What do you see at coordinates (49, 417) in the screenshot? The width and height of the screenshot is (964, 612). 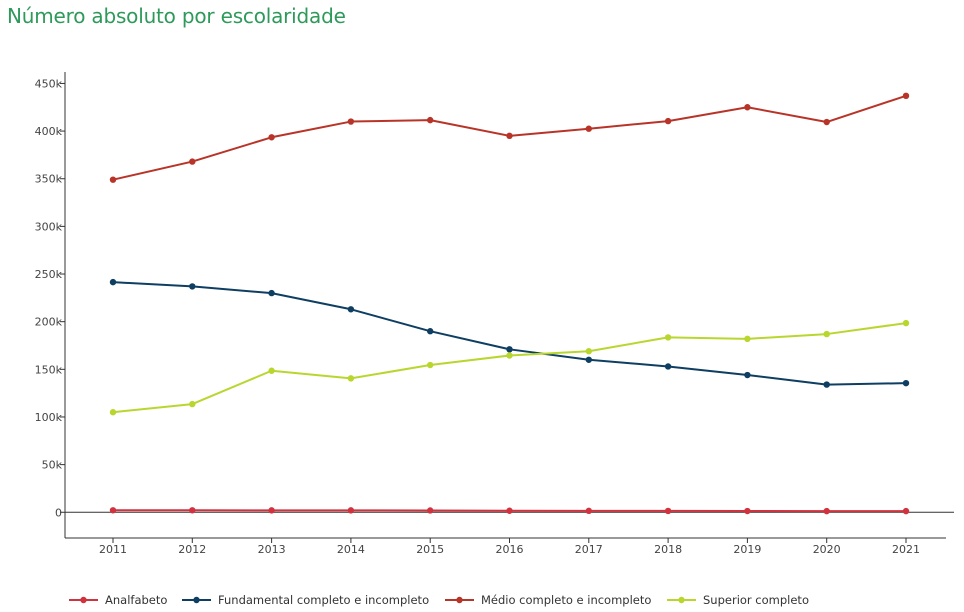 I see `y-tick-label: 100k` at bounding box center [49, 417].